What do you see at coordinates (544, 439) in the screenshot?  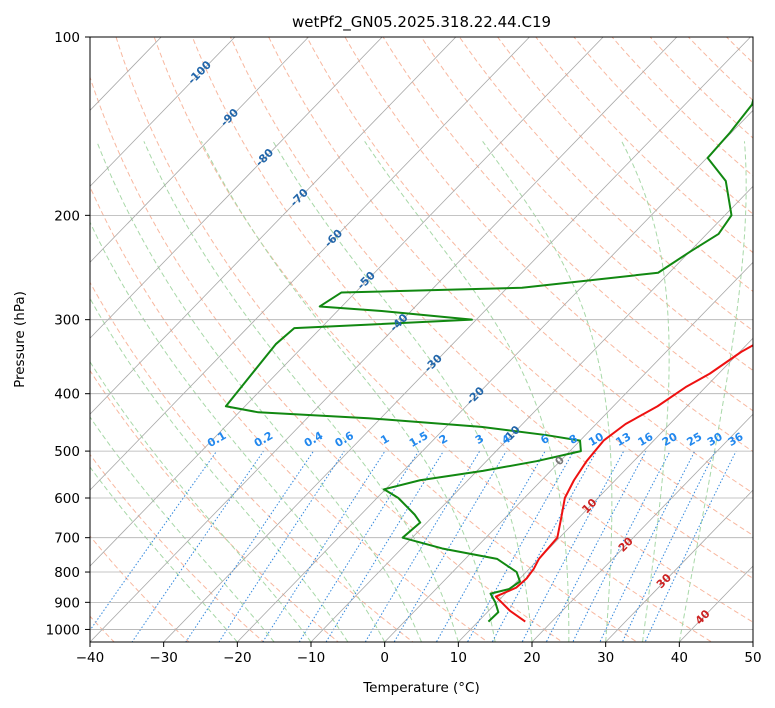 I see `mixing-ratio-label: 6` at bounding box center [544, 439].